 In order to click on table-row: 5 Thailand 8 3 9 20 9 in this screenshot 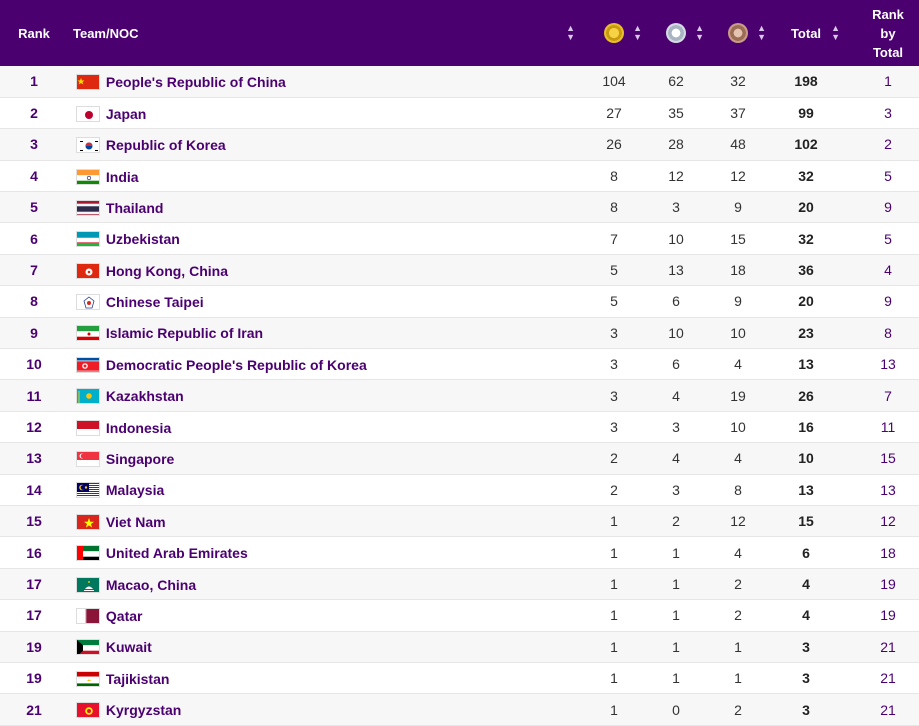, I will do `click(459, 207)`.